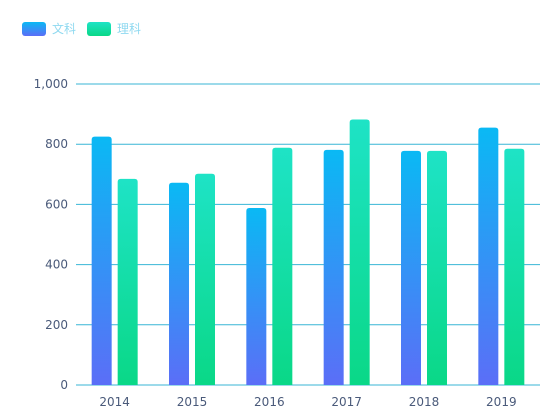 The height and width of the screenshot is (420, 550). What do you see at coordinates (437, 267) in the screenshot?
I see `bar-like-2018` at bounding box center [437, 267].